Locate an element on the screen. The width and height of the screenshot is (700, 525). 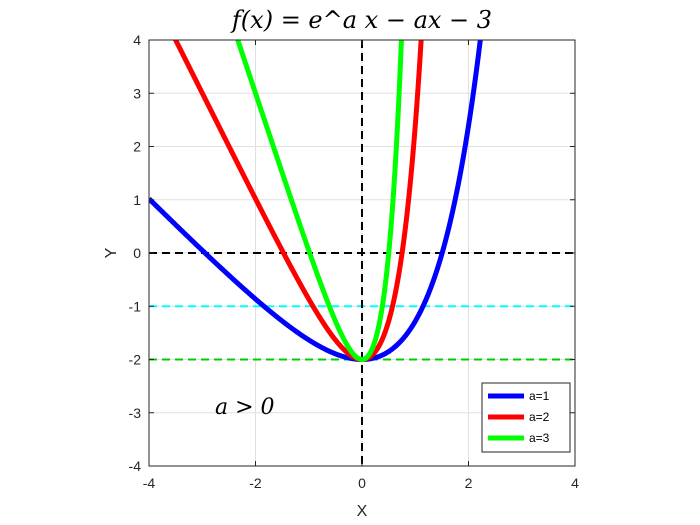
legend-label: a=3 is located at coordinates (539, 438).